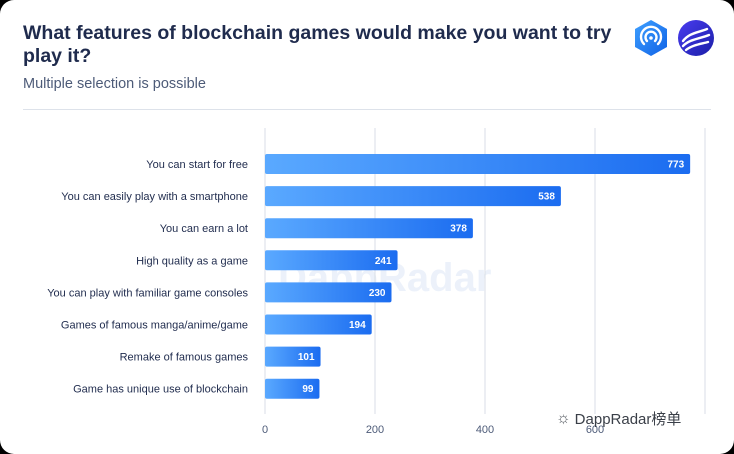 This screenshot has width=734, height=454. Describe the element at coordinates (160, 390) in the screenshot. I see `category-label: Game has unique use of blockchain` at that location.